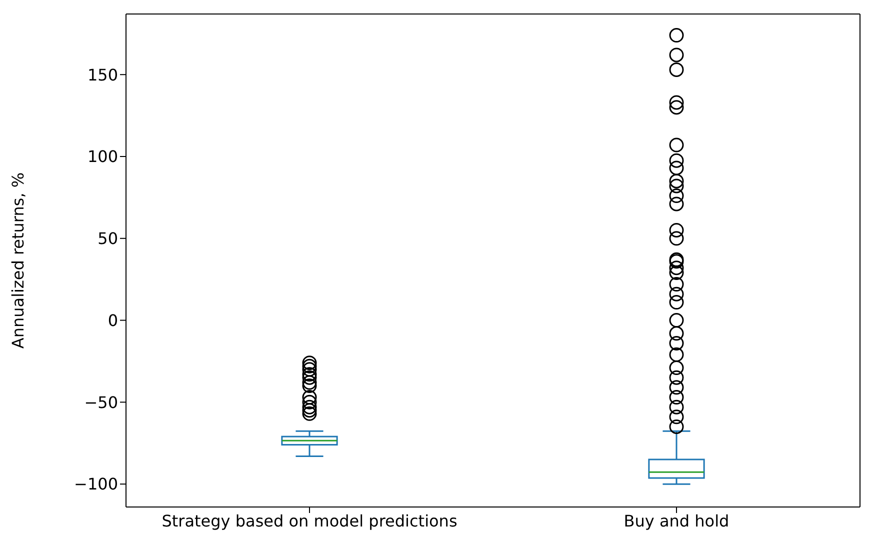 This screenshot has width=877, height=545. I want to click on x-tick-label: Buy and hold, so click(677, 520).